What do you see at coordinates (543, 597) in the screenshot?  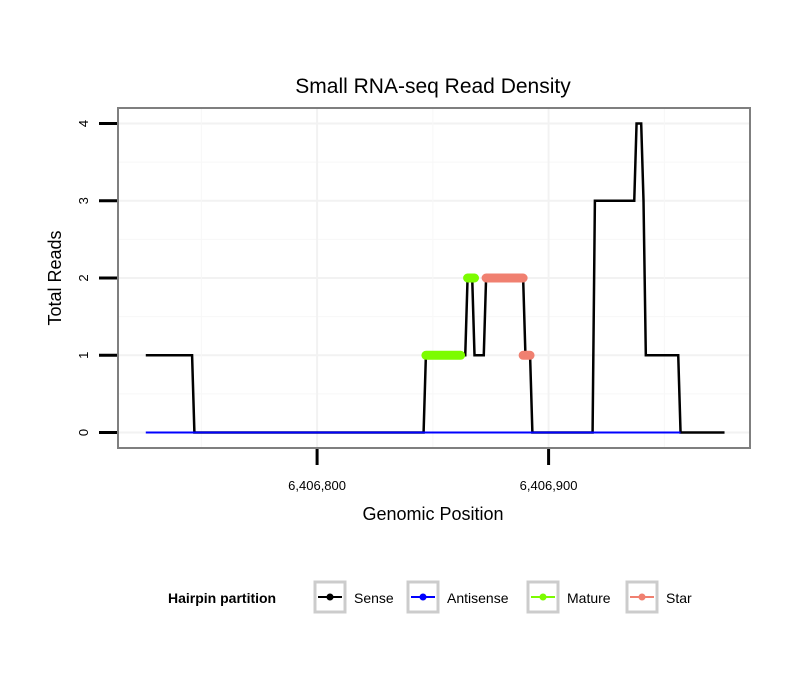 I see `legend-key-dot-mature` at bounding box center [543, 597].